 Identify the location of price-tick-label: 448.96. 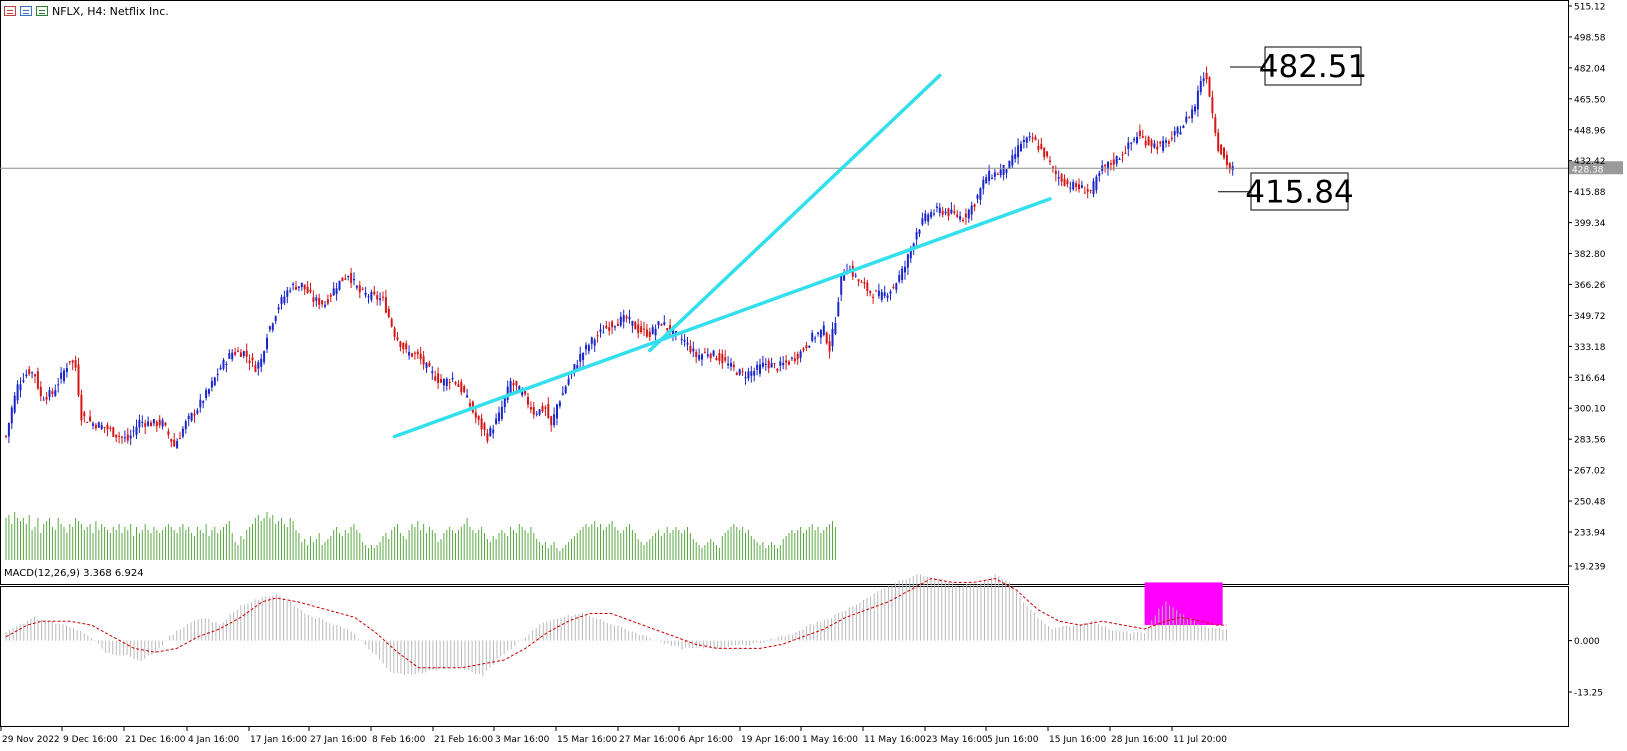
(1590, 131).